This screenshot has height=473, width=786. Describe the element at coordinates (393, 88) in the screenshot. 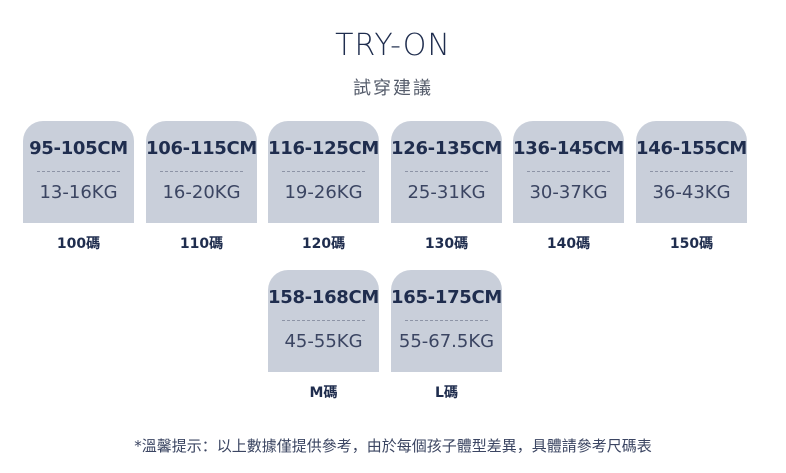

I see `page-subtitle: 試穿建議` at that location.